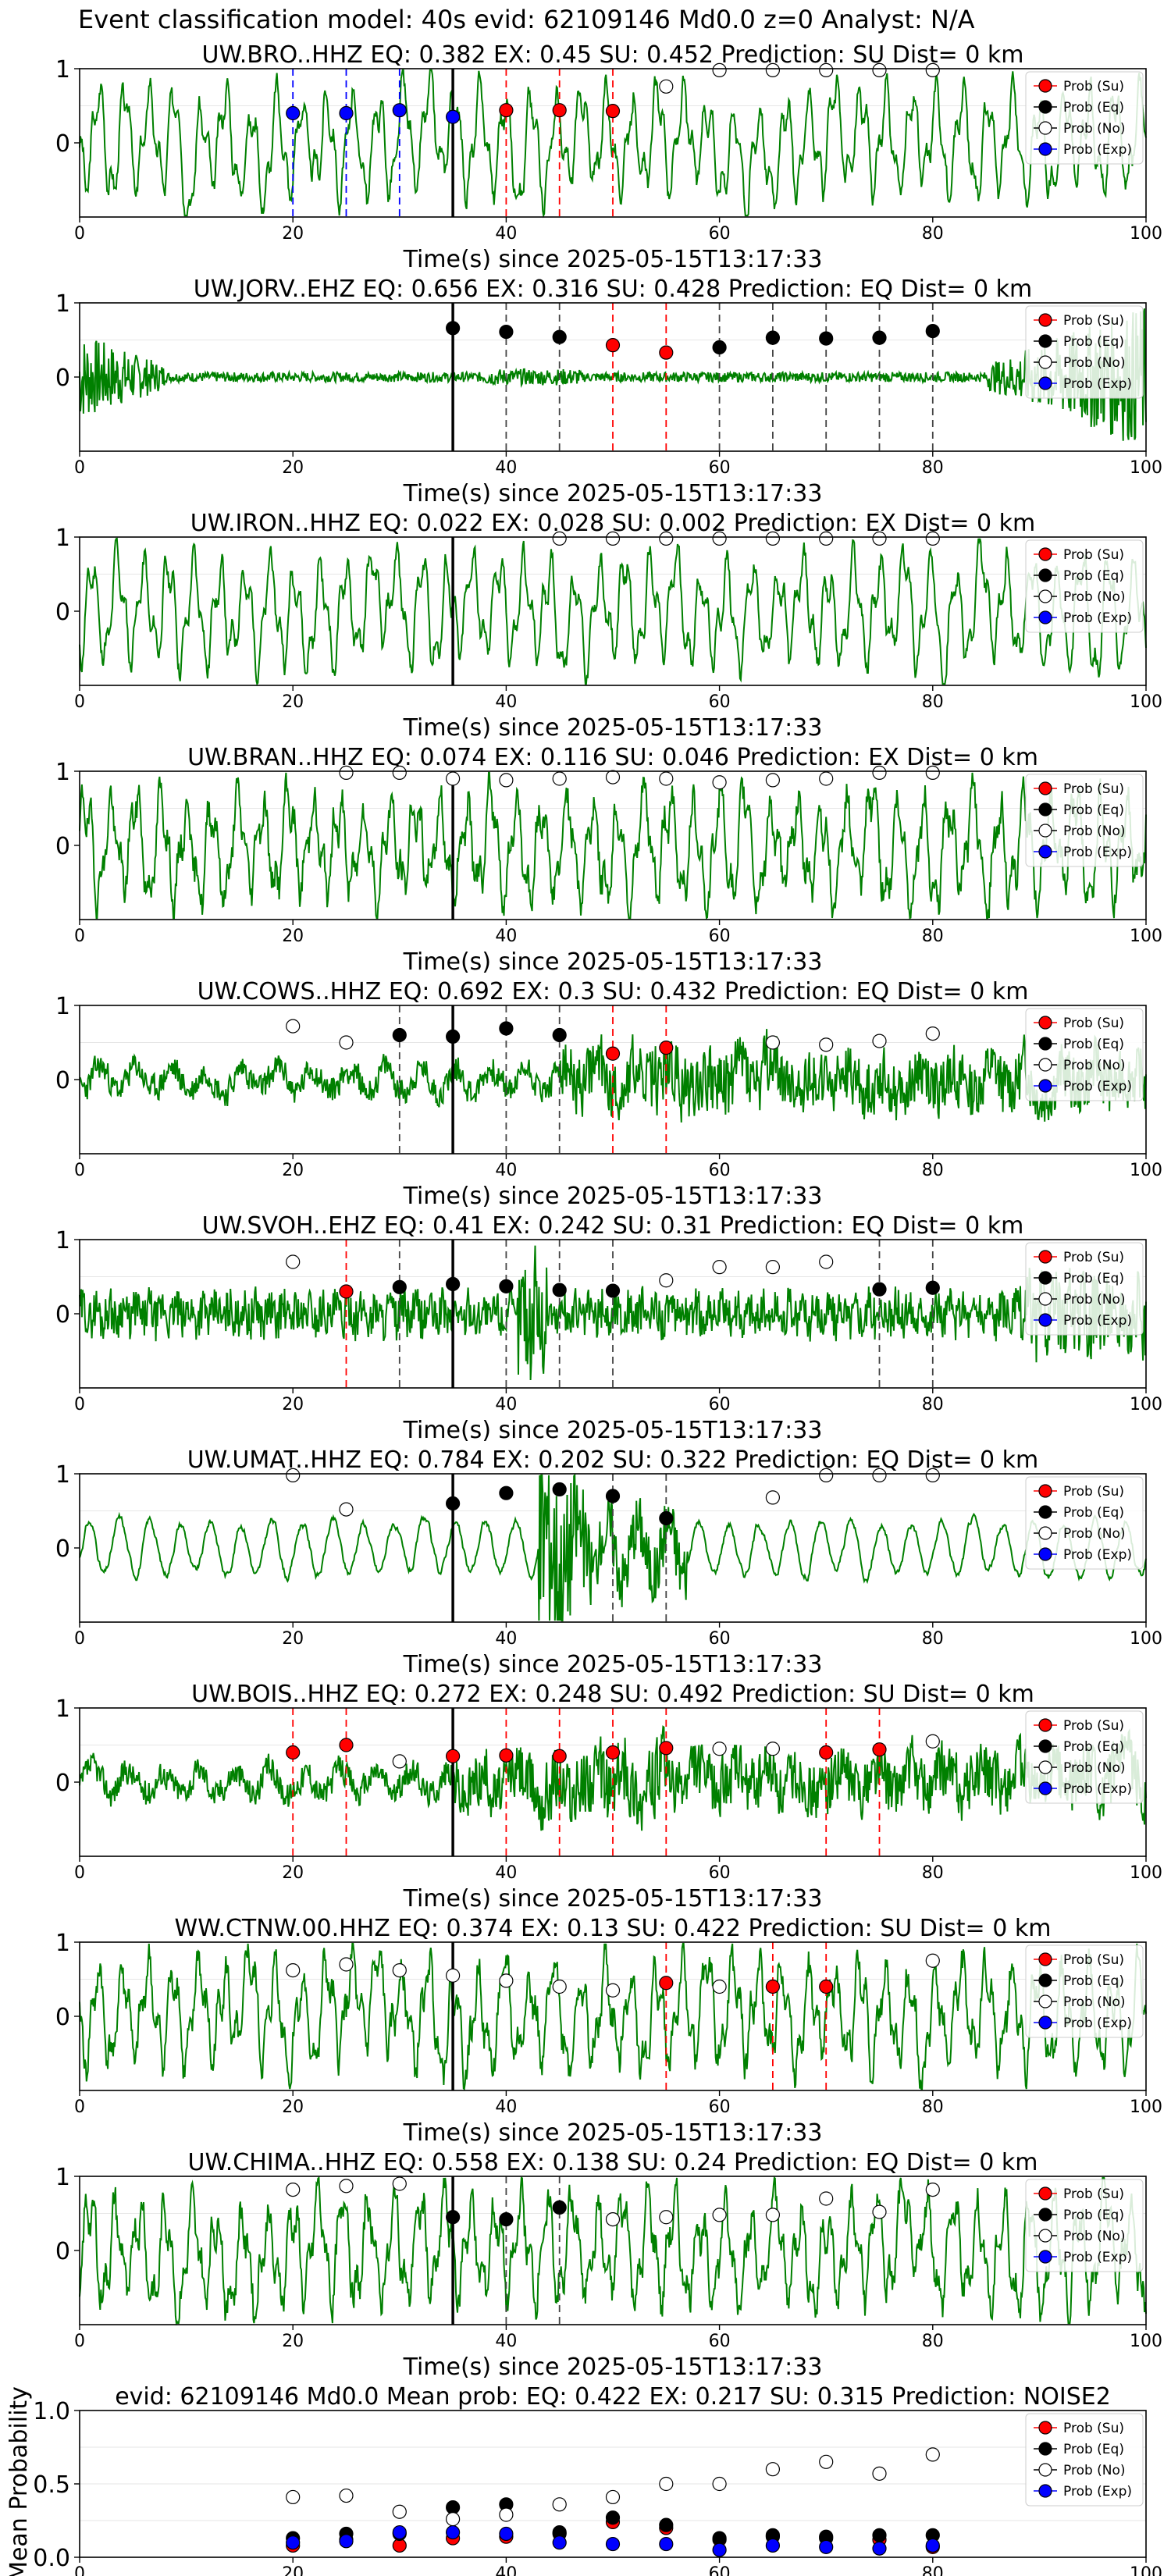 This screenshot has height=2576, width=1171. What do you see at coordinates (666, 2524) in the screenshot?
I see `mean-prob-marker-eq` at bounding box center [666, 2524].